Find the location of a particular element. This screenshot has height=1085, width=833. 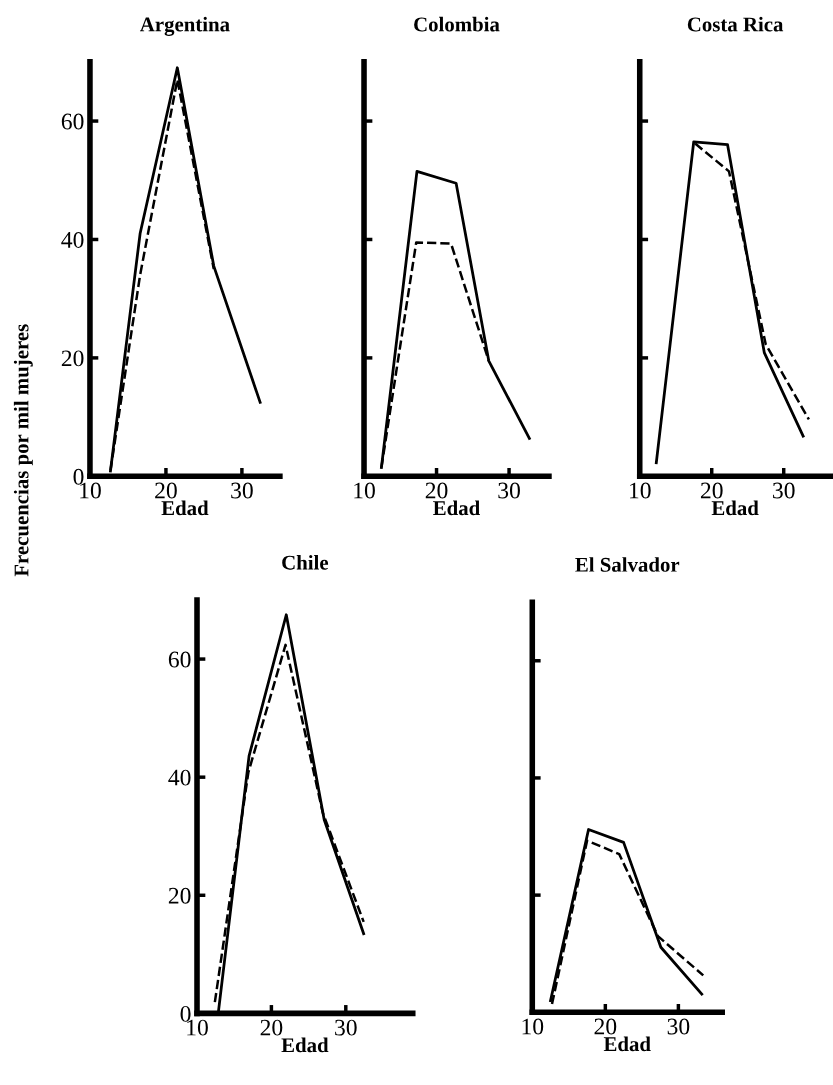

chart-title: Argentina is located at coordinates (185, 26).